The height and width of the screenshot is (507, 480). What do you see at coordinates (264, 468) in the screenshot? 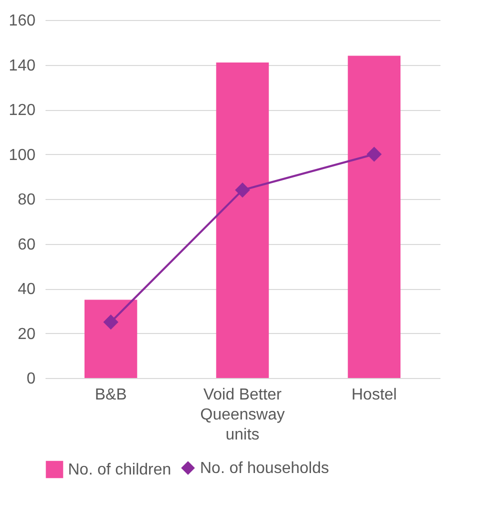
I see `legend-label: No. of households` at bounding box center [264, 468].